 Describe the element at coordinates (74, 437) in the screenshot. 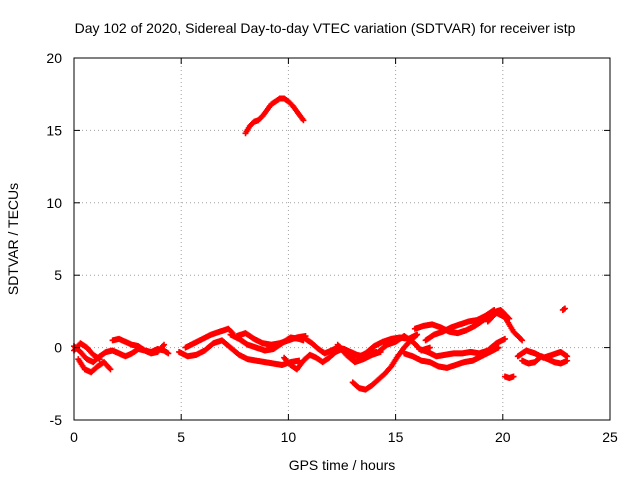

I see `x-tick-label: 0` at that location.